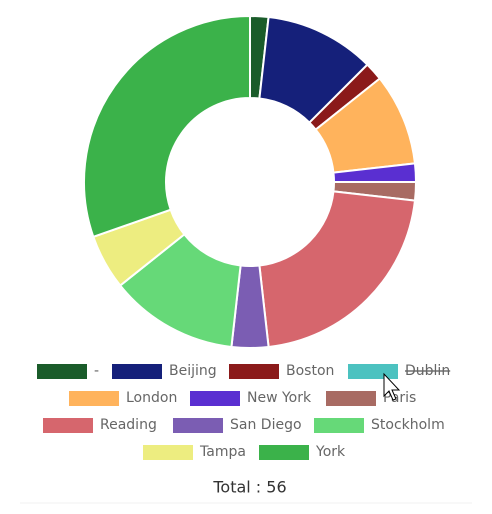 The height and width of the screenshot is (514, 492). What do you see at coordinates (128, 425) in the screenshot?
I see `legend-label: Reading` at bounding box center [128, 425].